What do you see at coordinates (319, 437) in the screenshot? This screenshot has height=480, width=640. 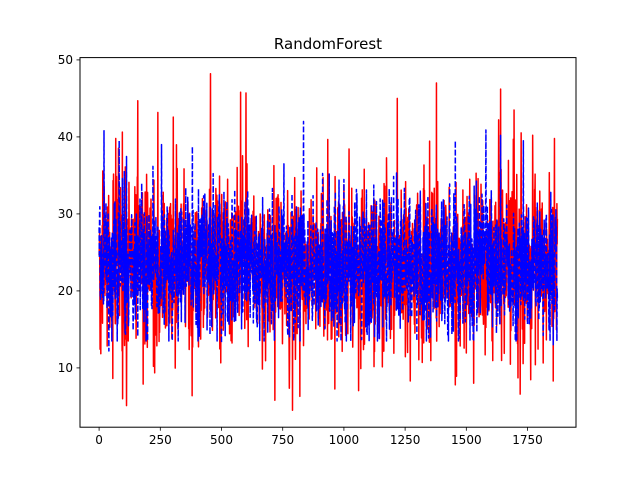 I see `x-axis: 0 250 500 750 1000 1250 1500 1750` at bounding box center [319, 437].